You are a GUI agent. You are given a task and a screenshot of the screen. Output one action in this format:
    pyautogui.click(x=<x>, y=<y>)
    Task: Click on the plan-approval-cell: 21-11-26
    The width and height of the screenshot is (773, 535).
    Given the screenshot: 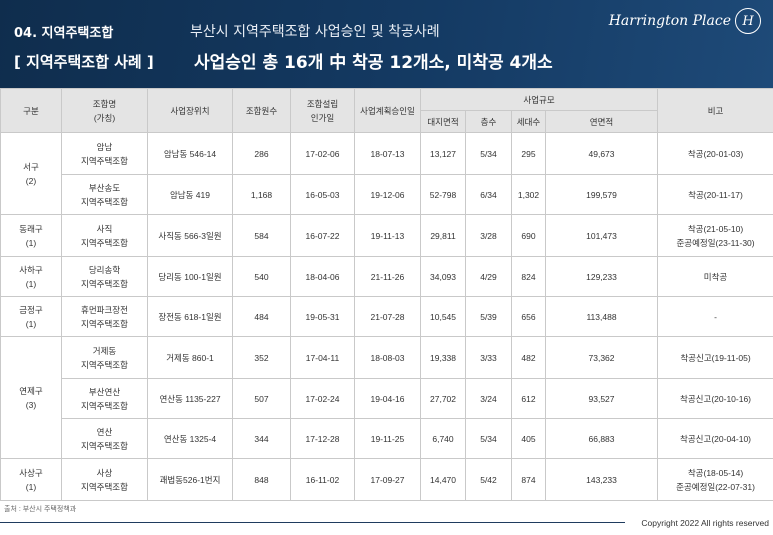 What is the action you would take?
    pyautogui.click(x=387, y=276)
    